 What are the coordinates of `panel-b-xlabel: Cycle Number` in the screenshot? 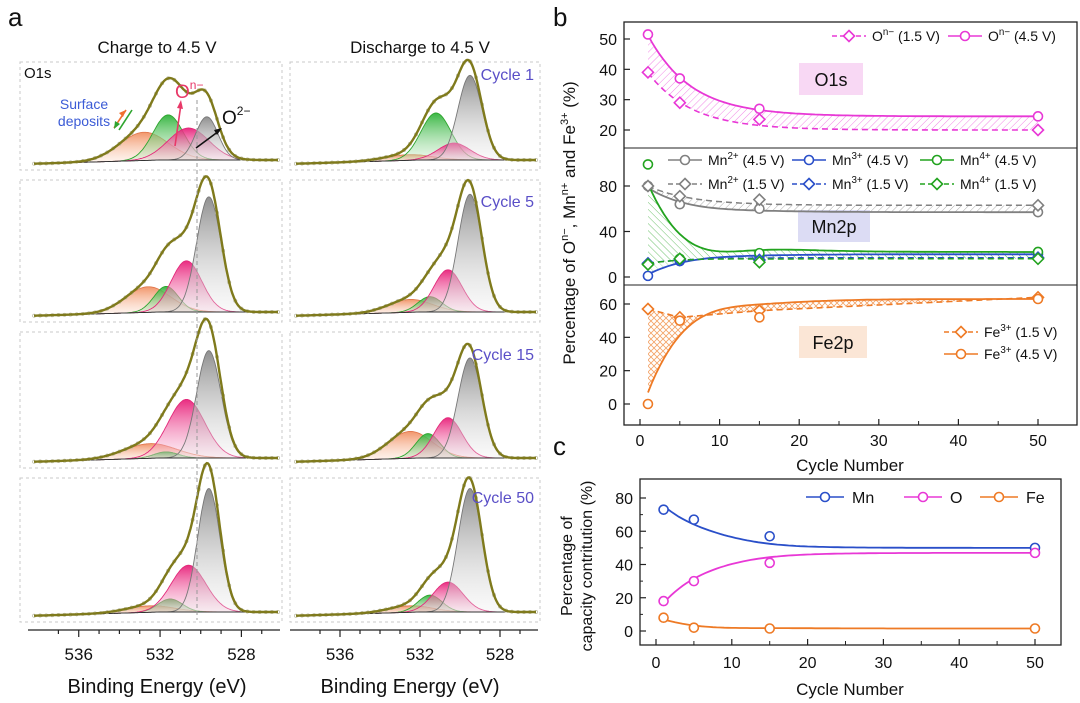 It's located at (850, 465).